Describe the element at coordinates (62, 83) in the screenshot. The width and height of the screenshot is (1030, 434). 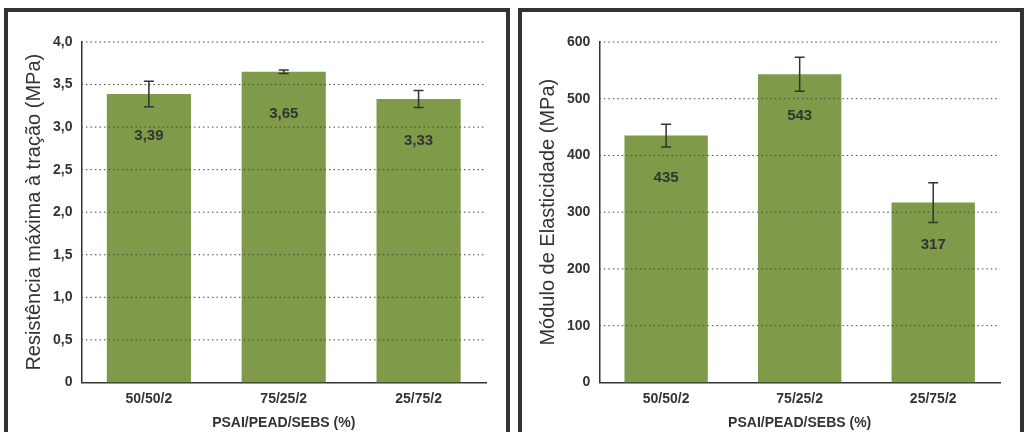
I see `y-tick-label: 3,5` at that location.